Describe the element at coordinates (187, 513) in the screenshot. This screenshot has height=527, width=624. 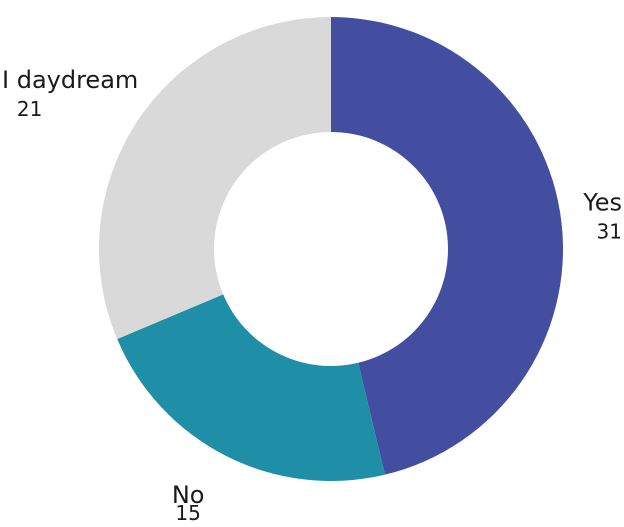
I see `slice-value-no: 15` at that location.